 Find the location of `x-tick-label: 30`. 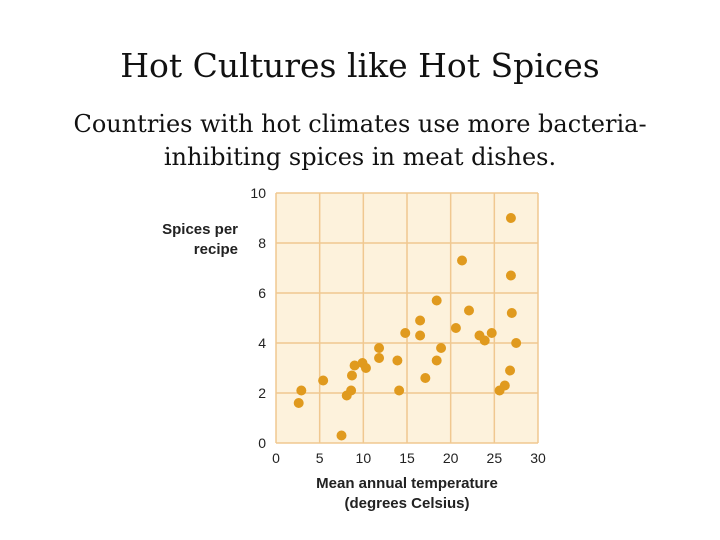

x-tick-label: 30 is located at coordinates (538, 458).